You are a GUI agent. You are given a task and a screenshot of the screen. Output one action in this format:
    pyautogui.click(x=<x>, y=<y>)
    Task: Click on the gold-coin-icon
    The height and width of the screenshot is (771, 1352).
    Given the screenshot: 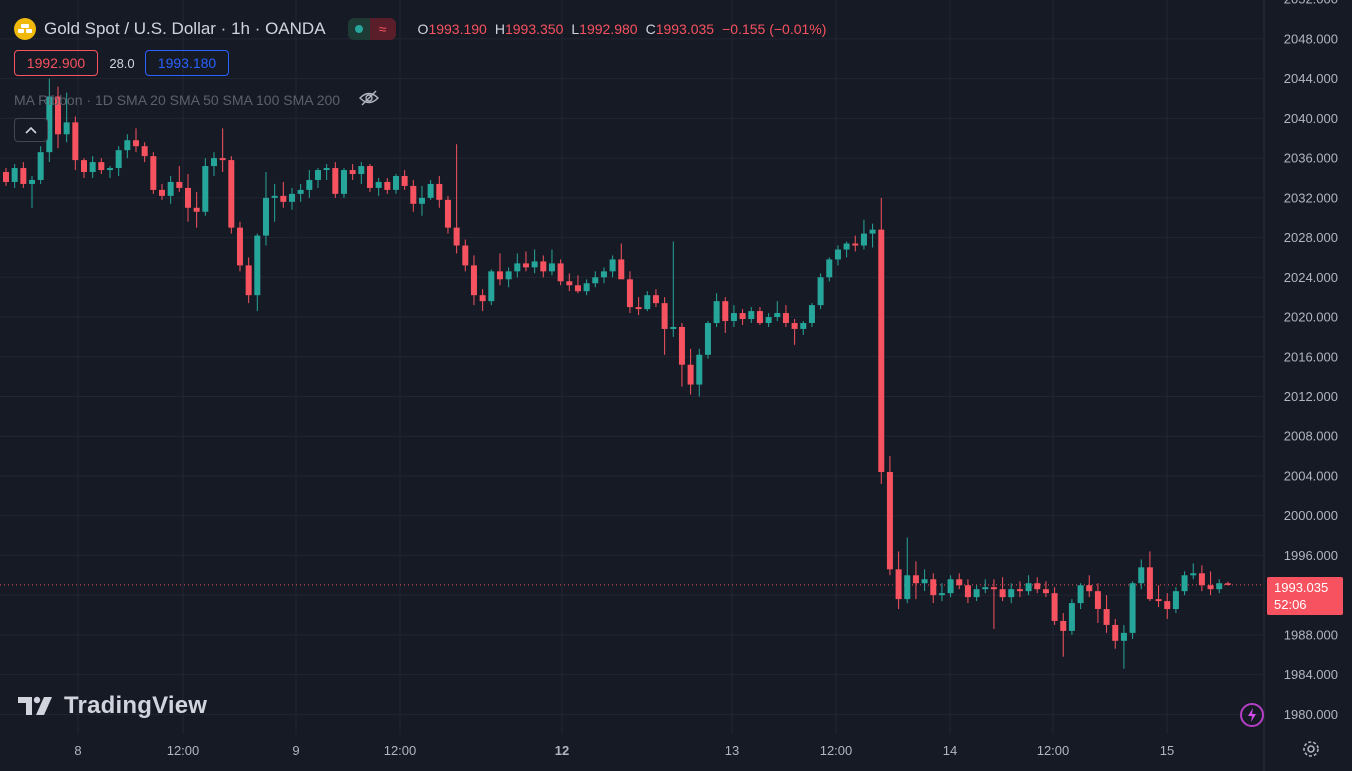 What is the action you would take?
    pyautogui.click(x=25, y=29)
    